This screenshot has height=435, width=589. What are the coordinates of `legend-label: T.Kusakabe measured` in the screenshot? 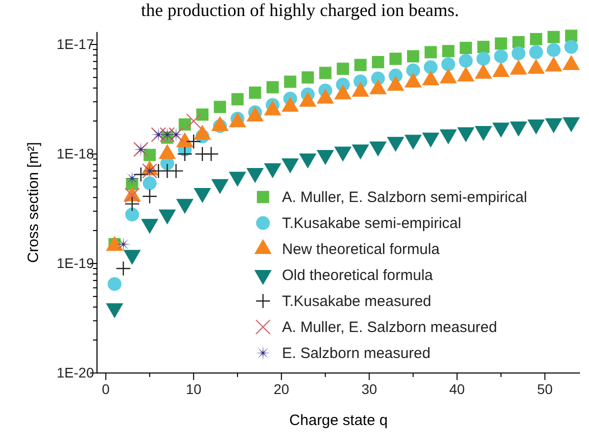 It's located at (357, 301).